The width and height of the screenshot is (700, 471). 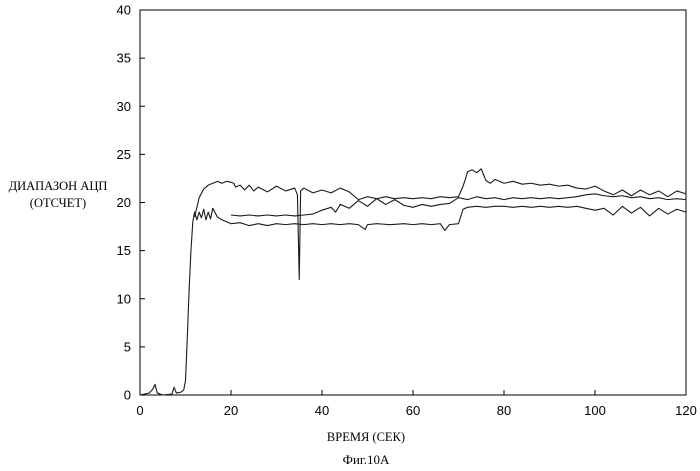 I want to click on y-tick-label: 5, so click(x=127, y=346).